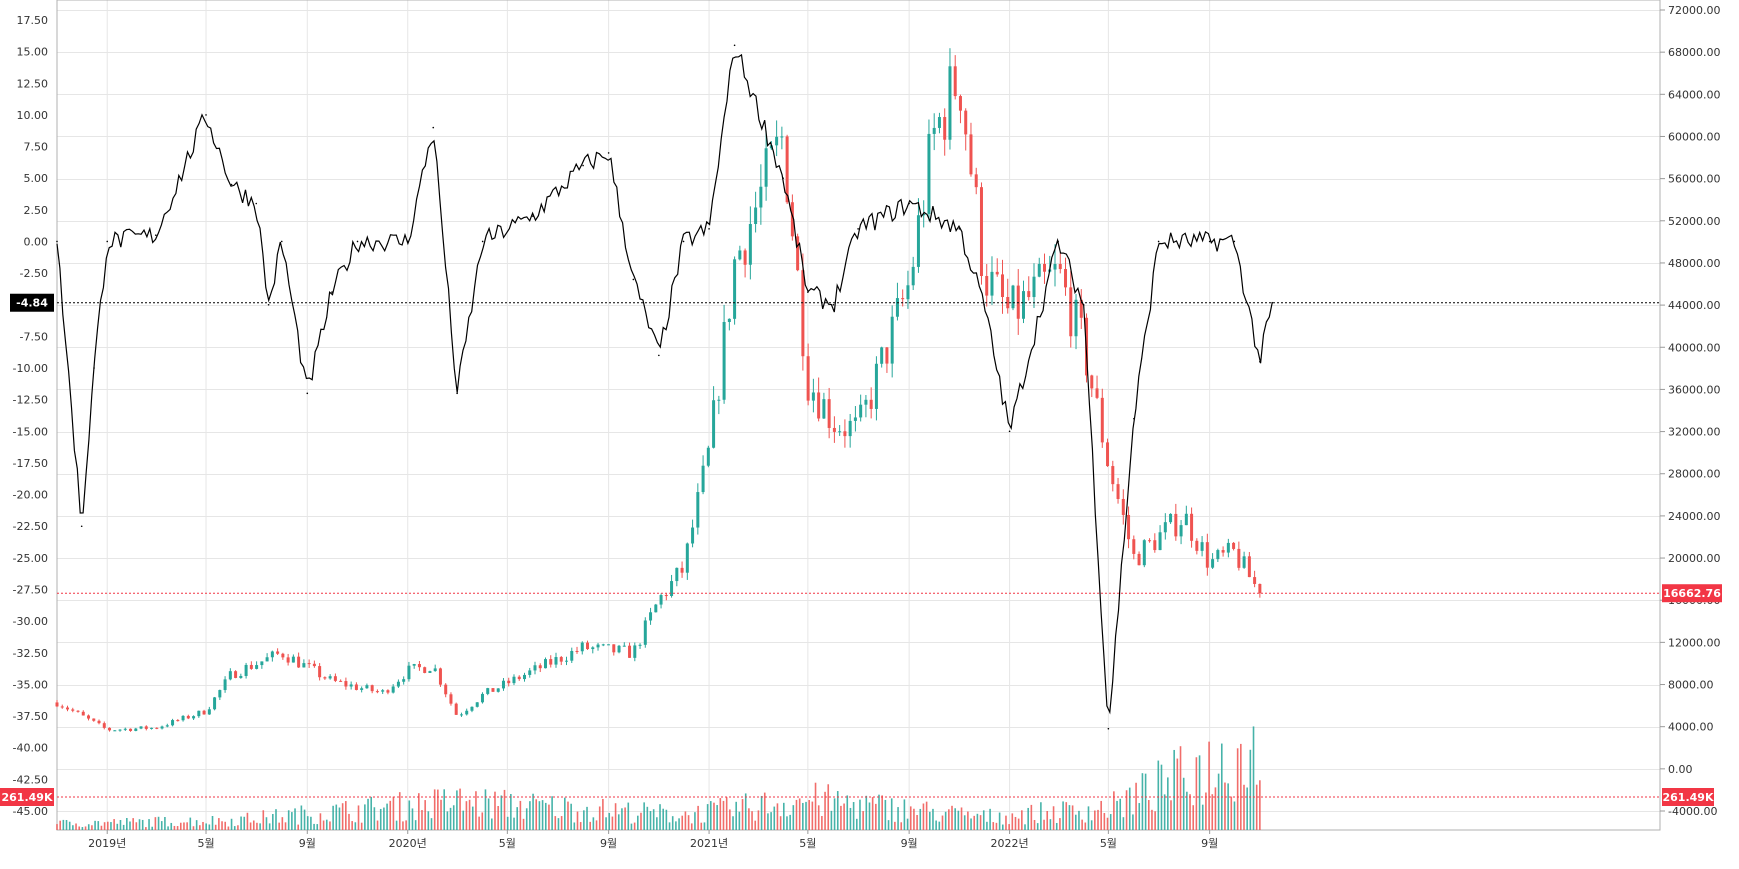 The image size is (1739, 869). What do you see at coordinates (1692, 811) in the screenshot?
I see `right-axis-tick-label: -4000.00` at bounding box center [1692, 811].